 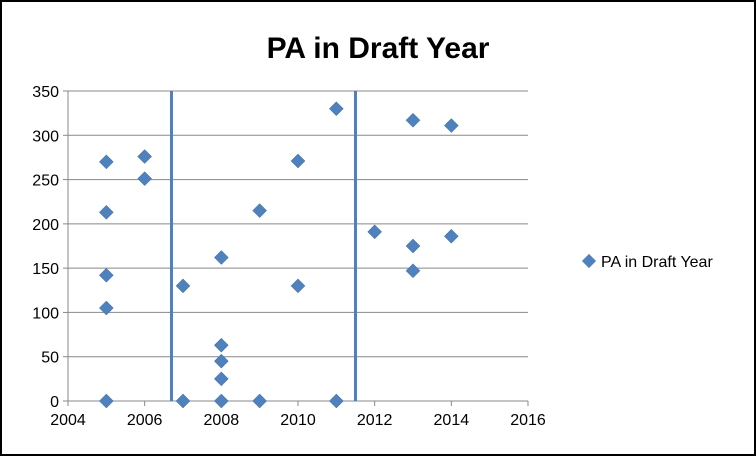 What do you see at coordinates (45, 225) in the screenshot?
I see `y-tick-label: 200` at bounding box center [45, 225].